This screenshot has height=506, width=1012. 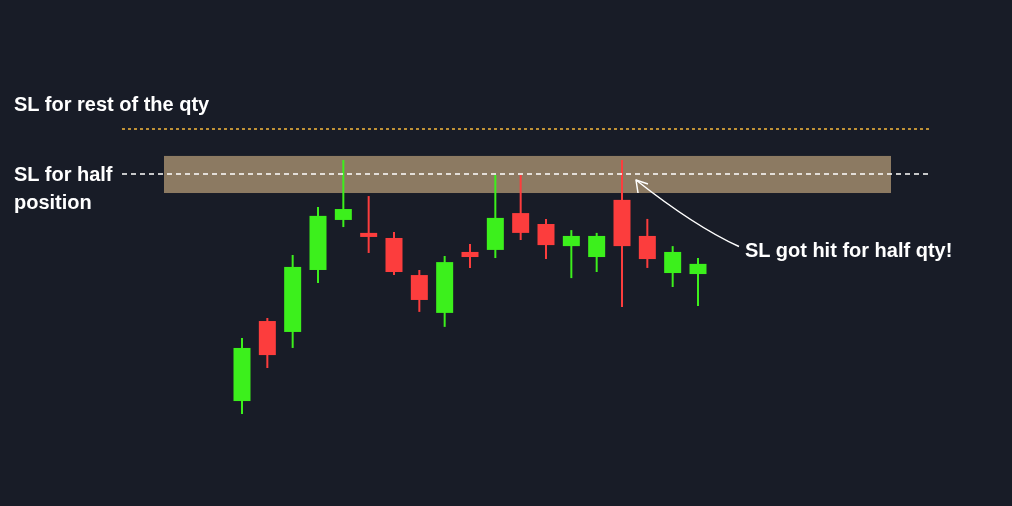 What do you see at coordinates (63, 187) in the screenshot?
I see `ref-line-label: SL for half position` at bounding box center [63, 187].